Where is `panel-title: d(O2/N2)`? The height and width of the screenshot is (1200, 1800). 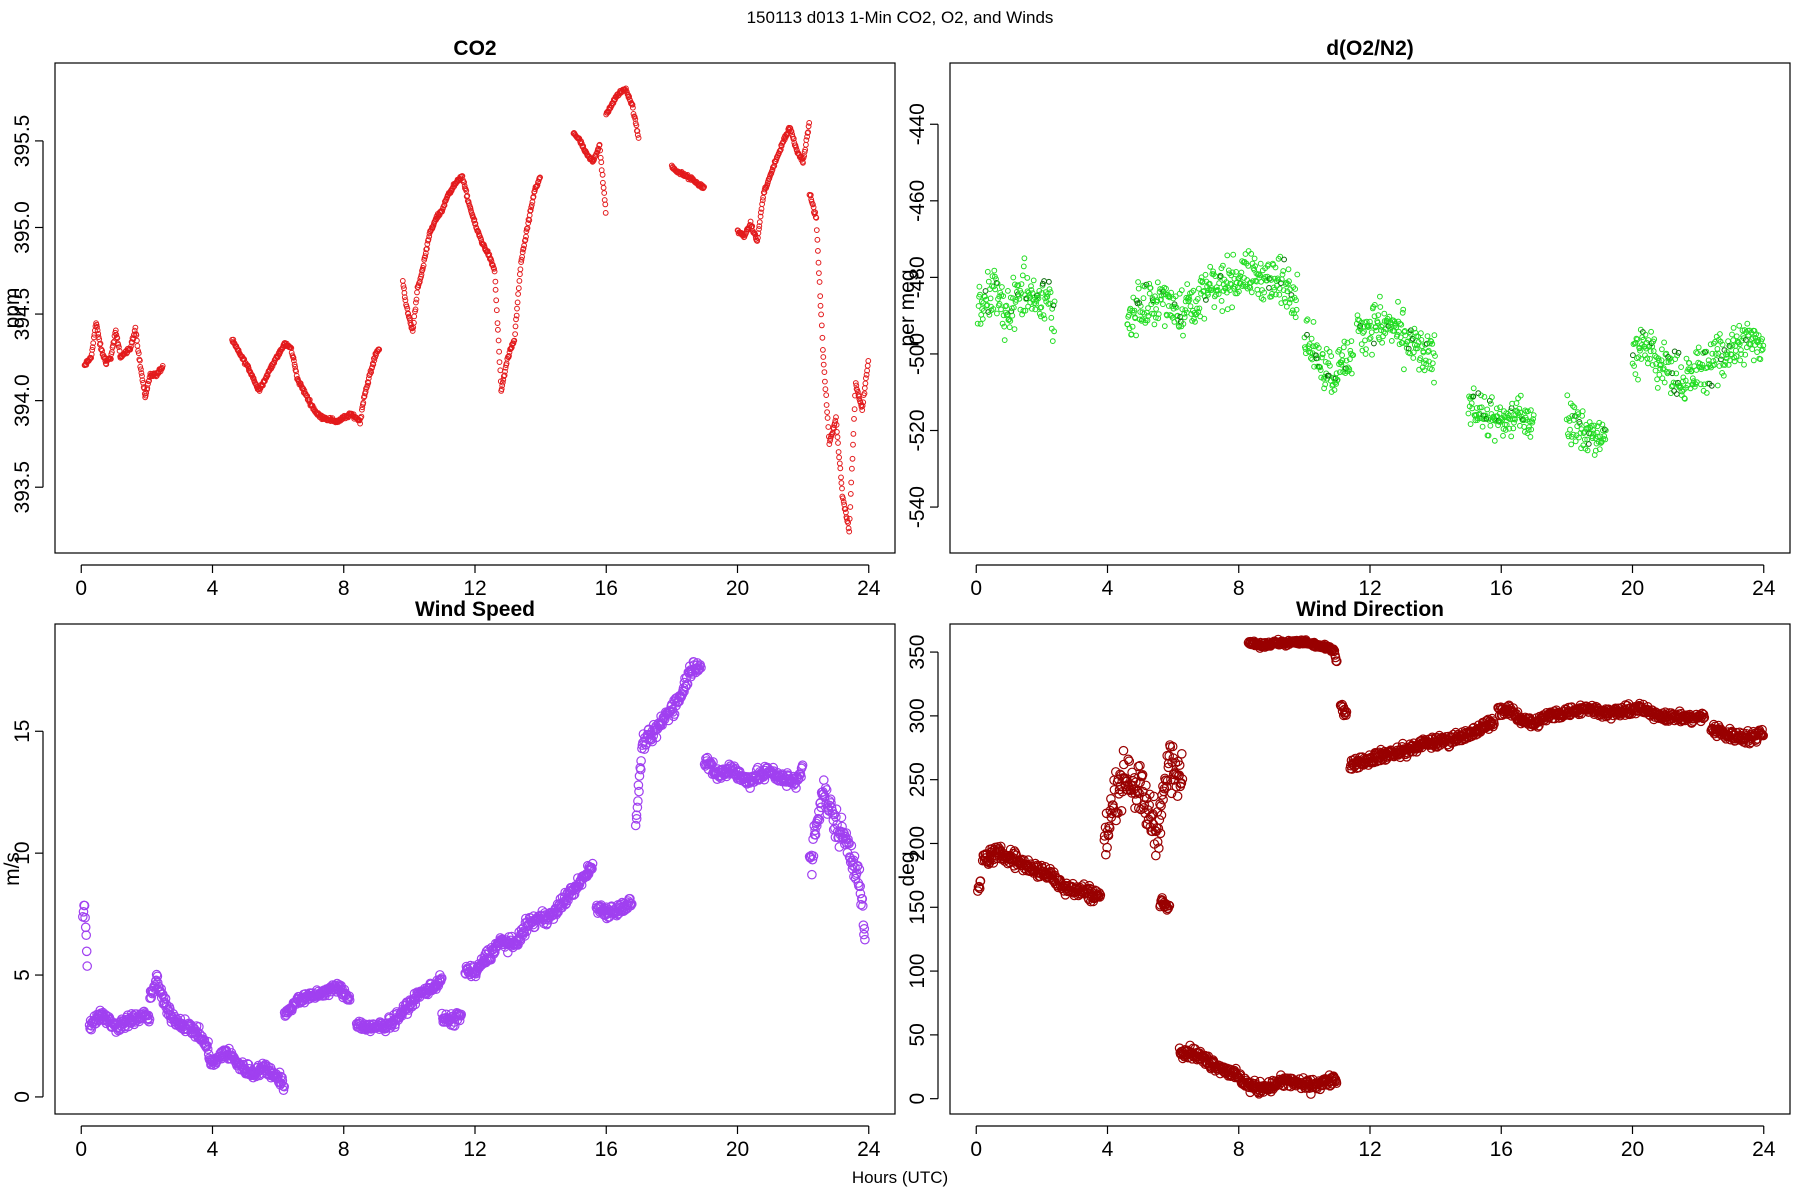 panel-title: d(O2/N2) is located at coordinates (1370, 48).